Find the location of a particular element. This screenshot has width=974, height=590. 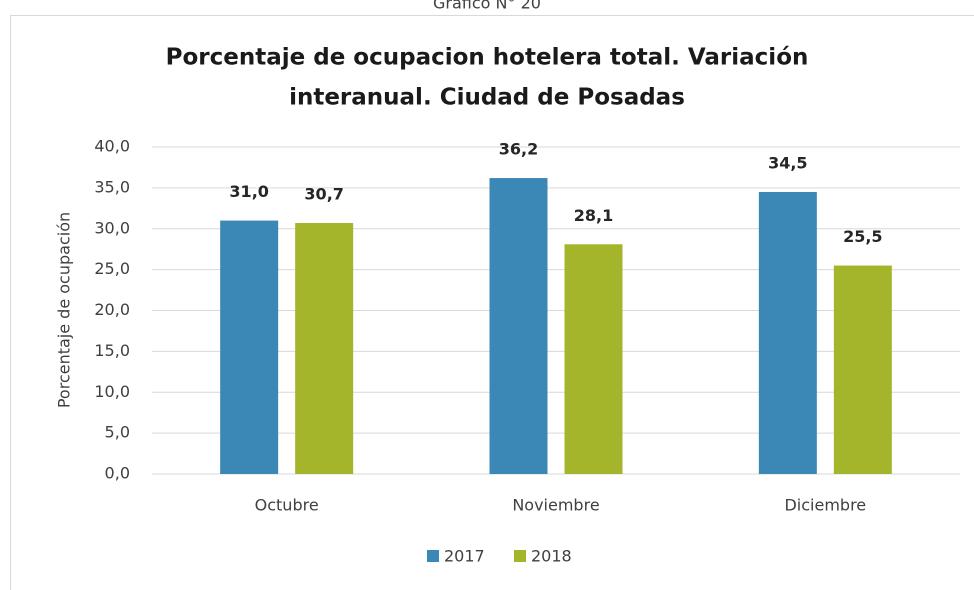

y-tick-label: 30,0 is located at coordinates (112, 227).